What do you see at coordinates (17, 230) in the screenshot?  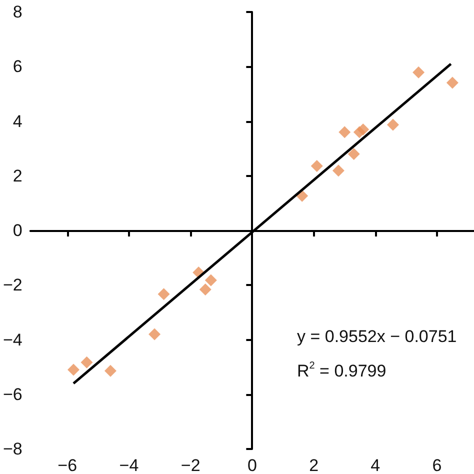 I see `y-tick-label: 0` at bounding box center [17, 230].